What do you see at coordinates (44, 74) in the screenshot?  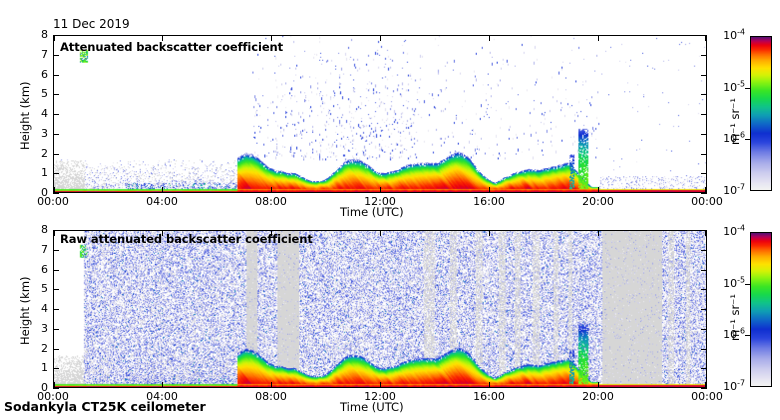 I see `y-tick-label-0-6: 6` at bounding box center [44, 74].